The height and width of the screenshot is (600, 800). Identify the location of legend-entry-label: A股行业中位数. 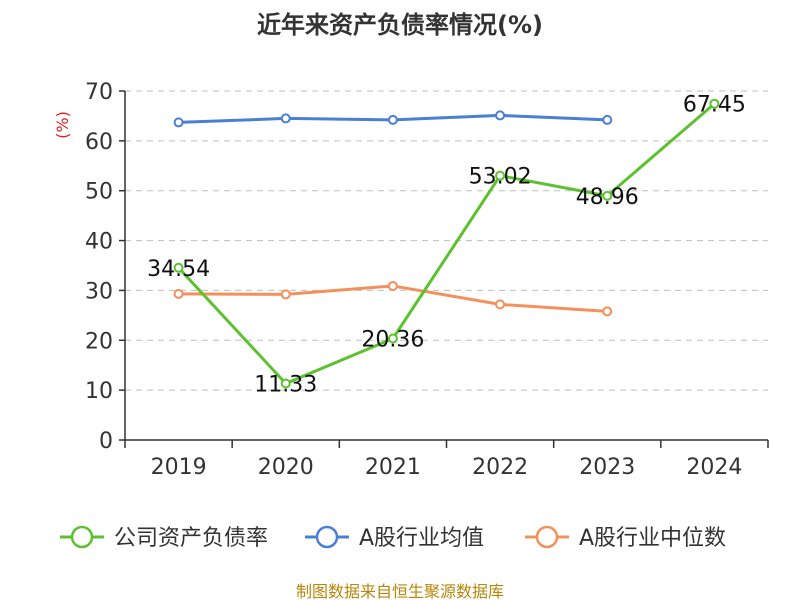
(652, 538).